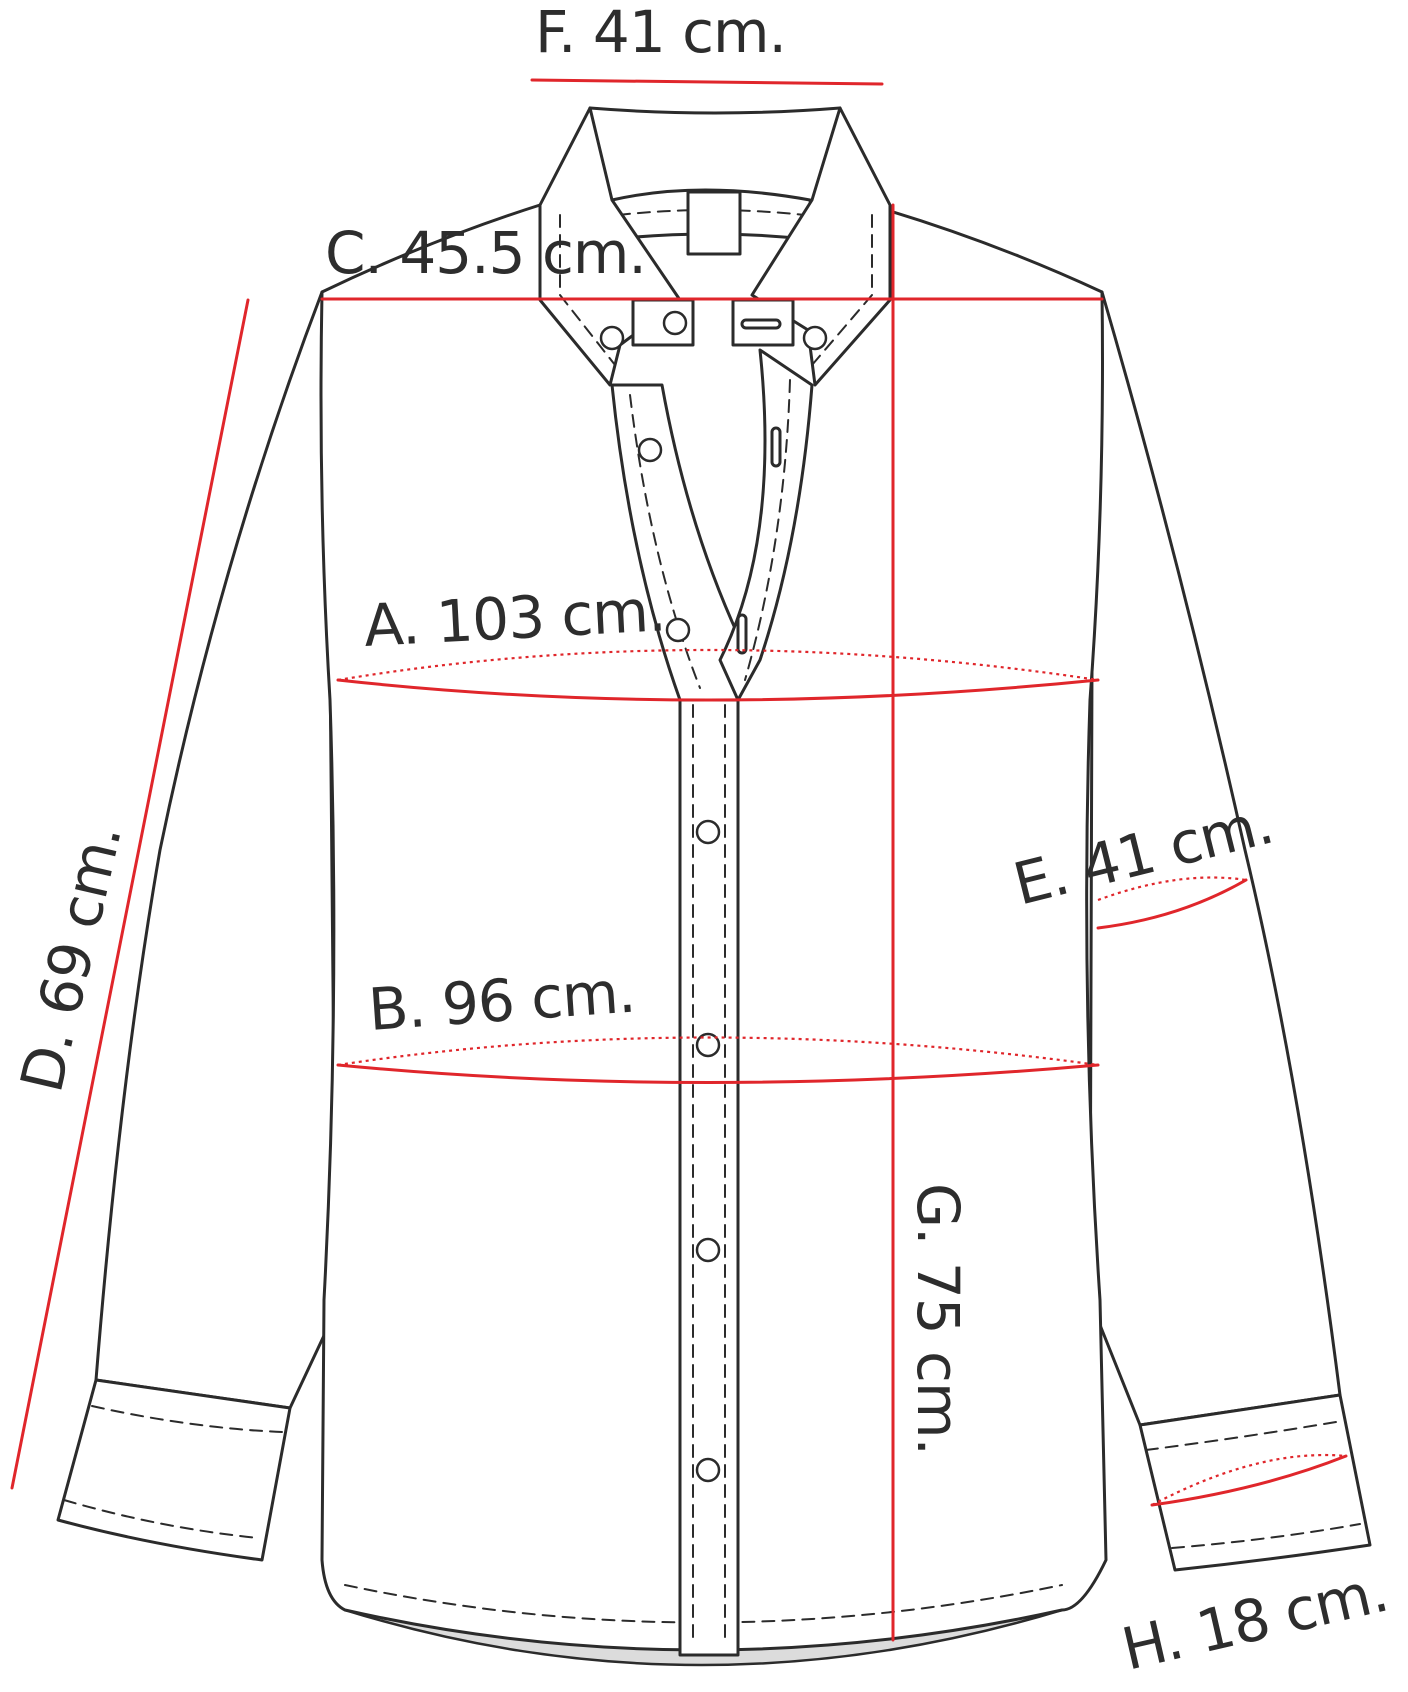  I want to click on measure-line-e-back, so click(1172, 889).